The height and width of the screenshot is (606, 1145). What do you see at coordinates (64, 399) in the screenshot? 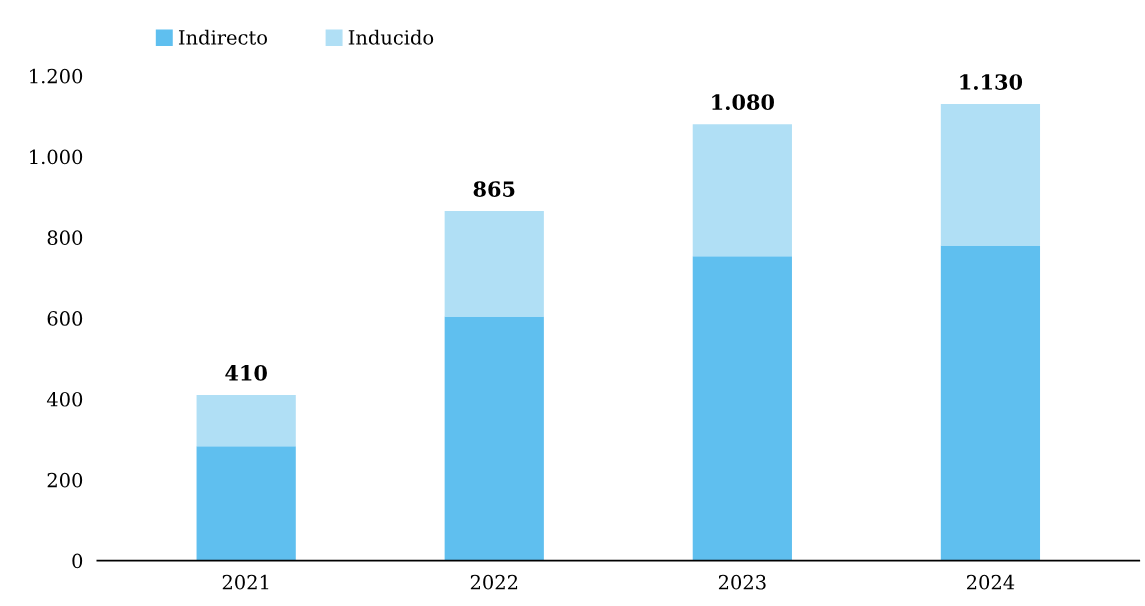
I see `y-tick-label: 400` at bounding box center [64, 399].